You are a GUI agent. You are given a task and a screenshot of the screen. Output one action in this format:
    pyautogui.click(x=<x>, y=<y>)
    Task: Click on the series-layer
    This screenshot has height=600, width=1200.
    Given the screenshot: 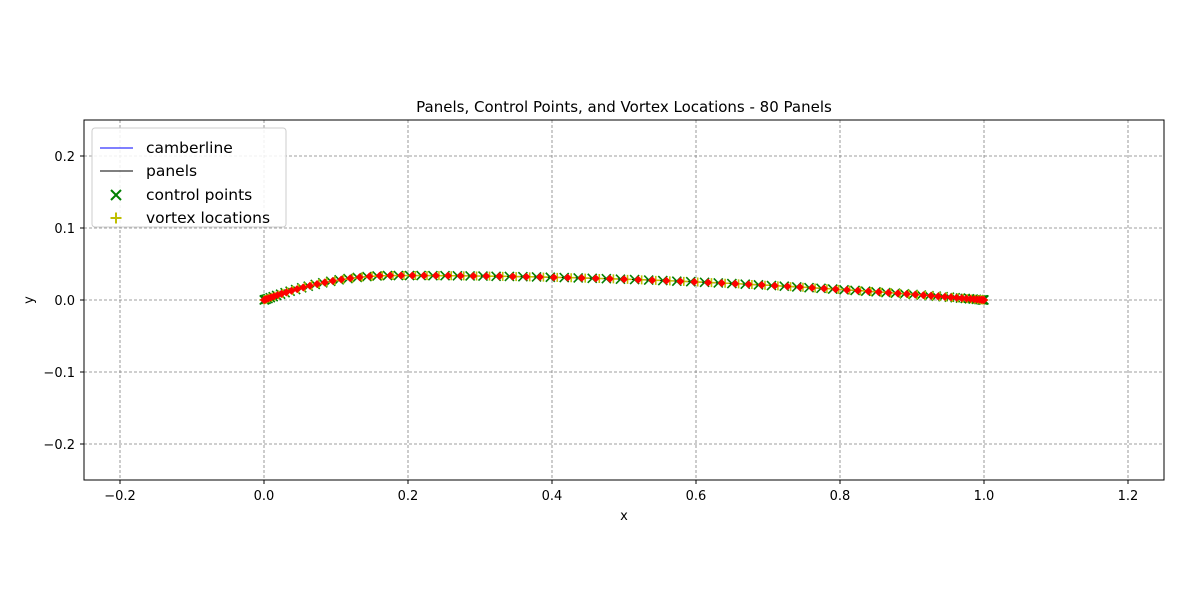 What is the action you would take?
    pyautogui.click(x=624, y=288)
    